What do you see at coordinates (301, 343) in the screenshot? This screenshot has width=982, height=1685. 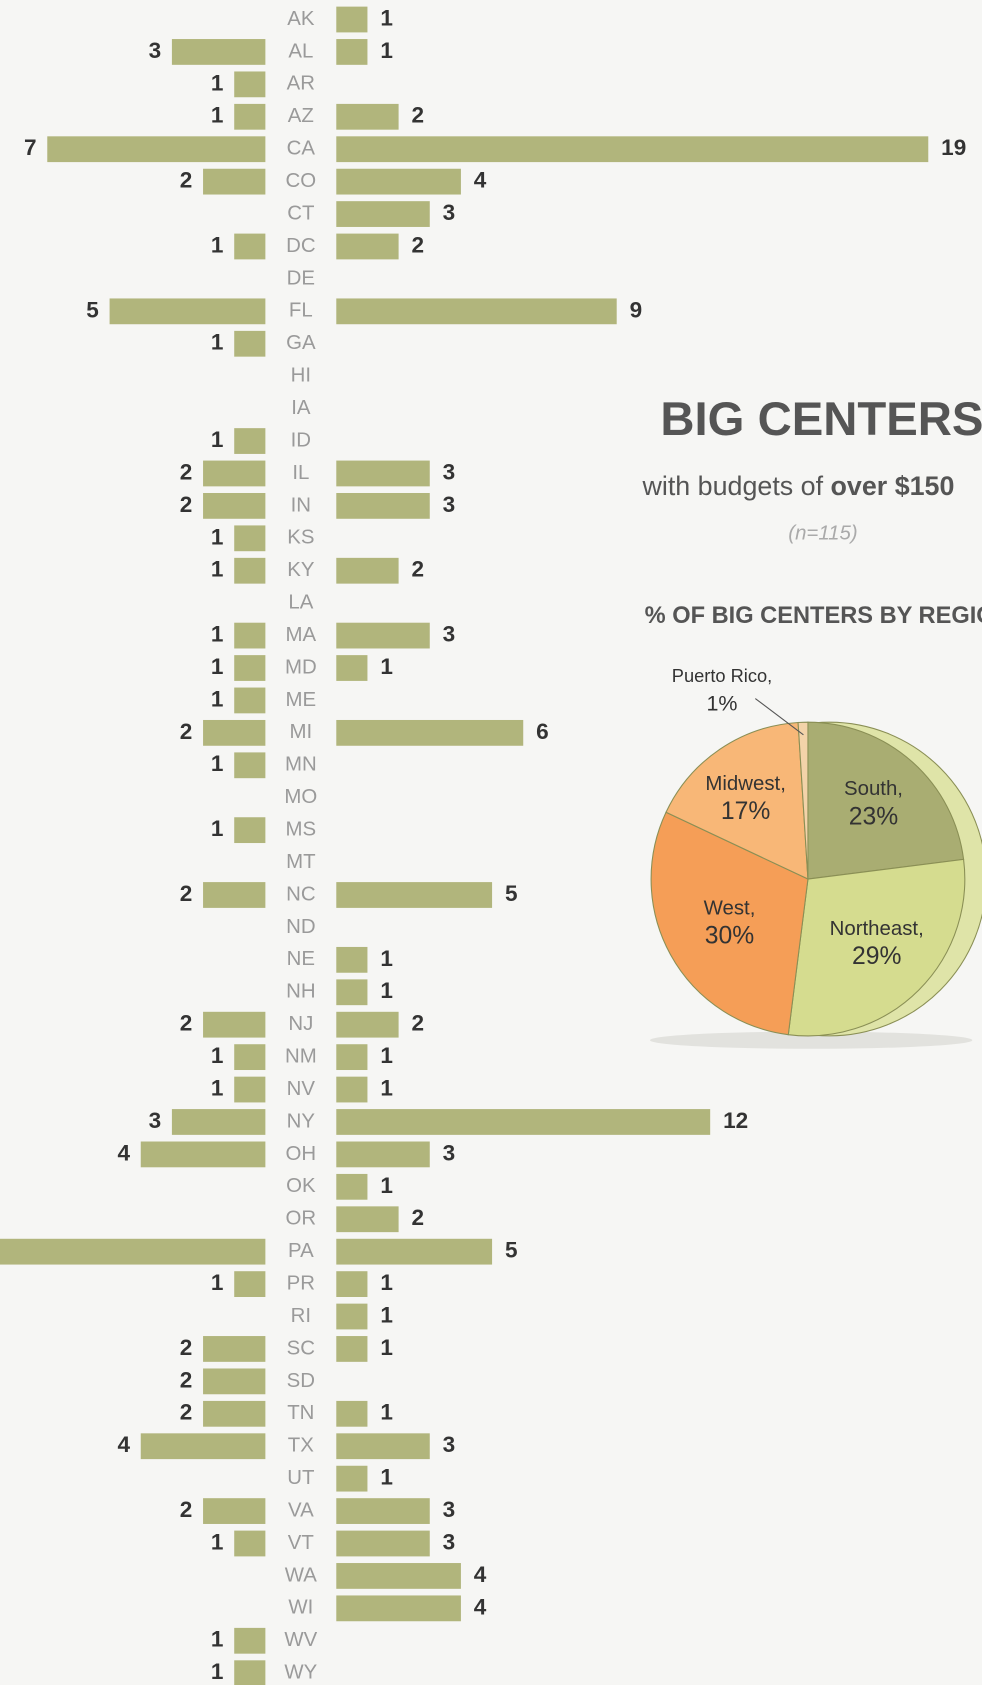 I see `state-label: GA` at bounding box center [301, 343].